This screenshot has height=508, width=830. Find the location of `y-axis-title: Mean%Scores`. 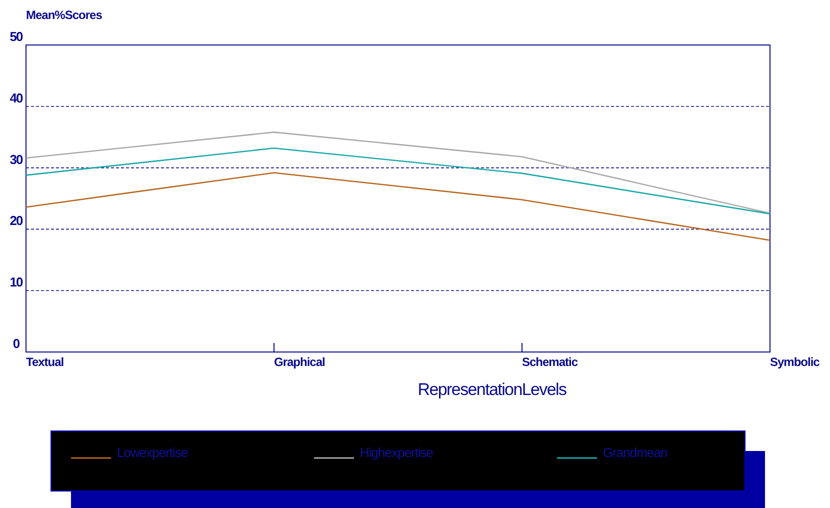

y-axis-title: Mean%Scores is located at coordinates (64, 15).